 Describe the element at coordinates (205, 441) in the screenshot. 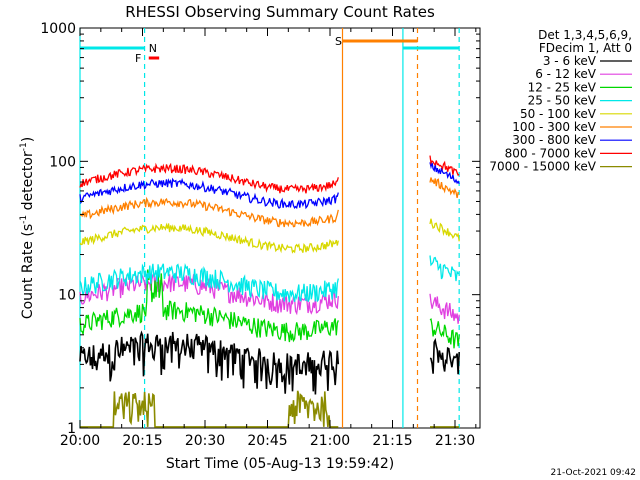

I see `x-tick-label: 20:30` at that location.